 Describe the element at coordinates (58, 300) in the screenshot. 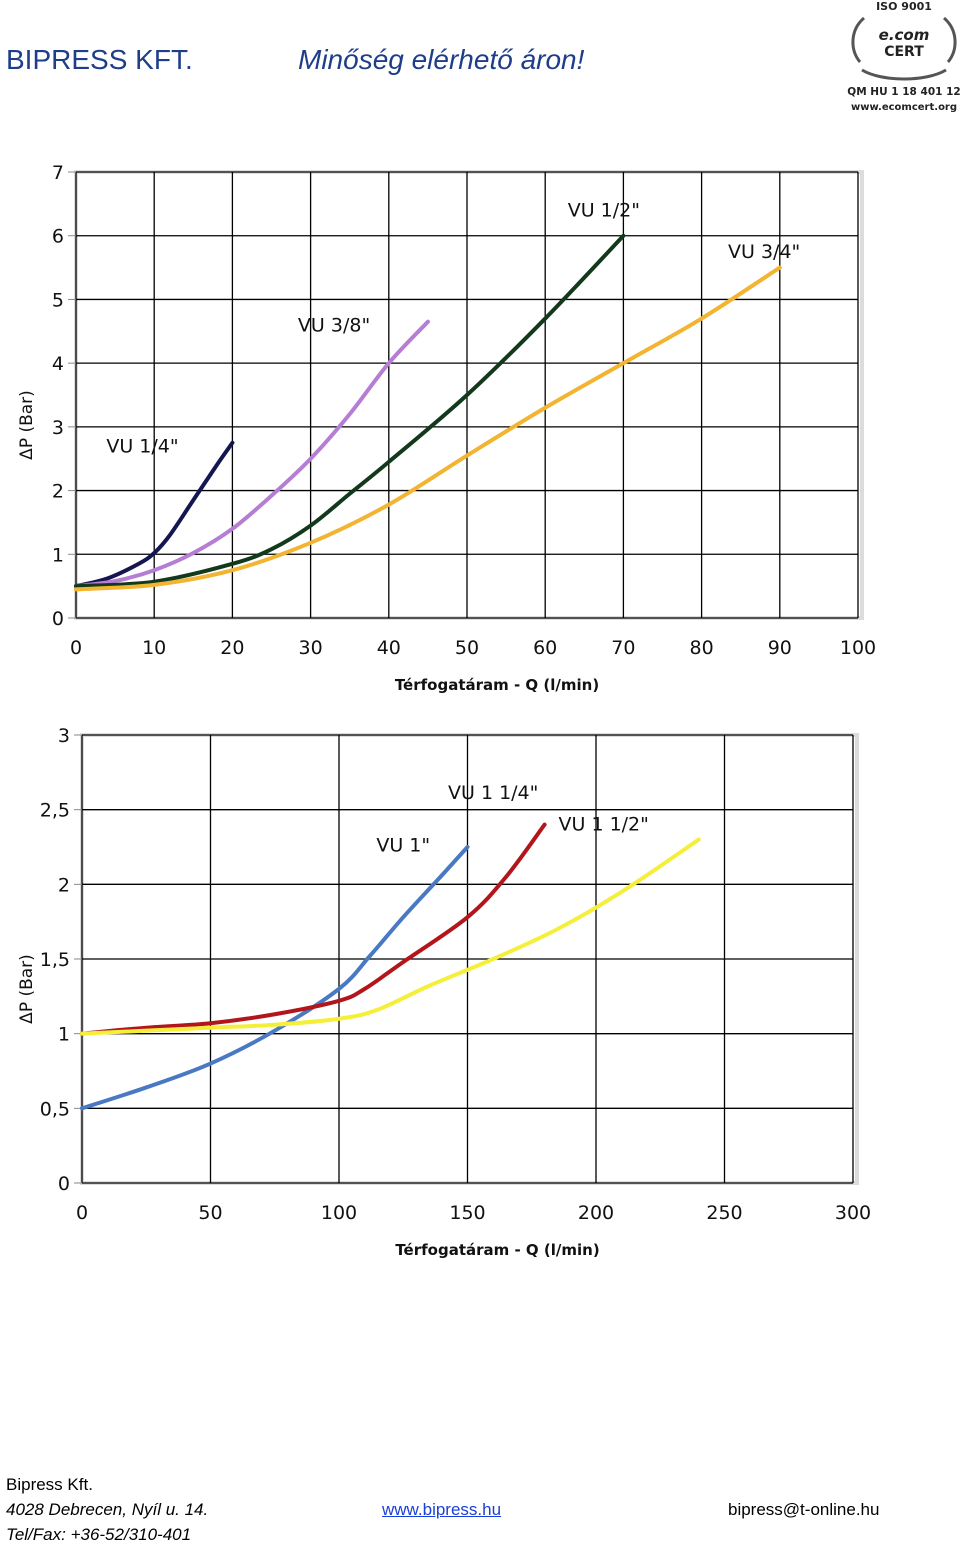

I see `y-tick-label: 5` at that location.